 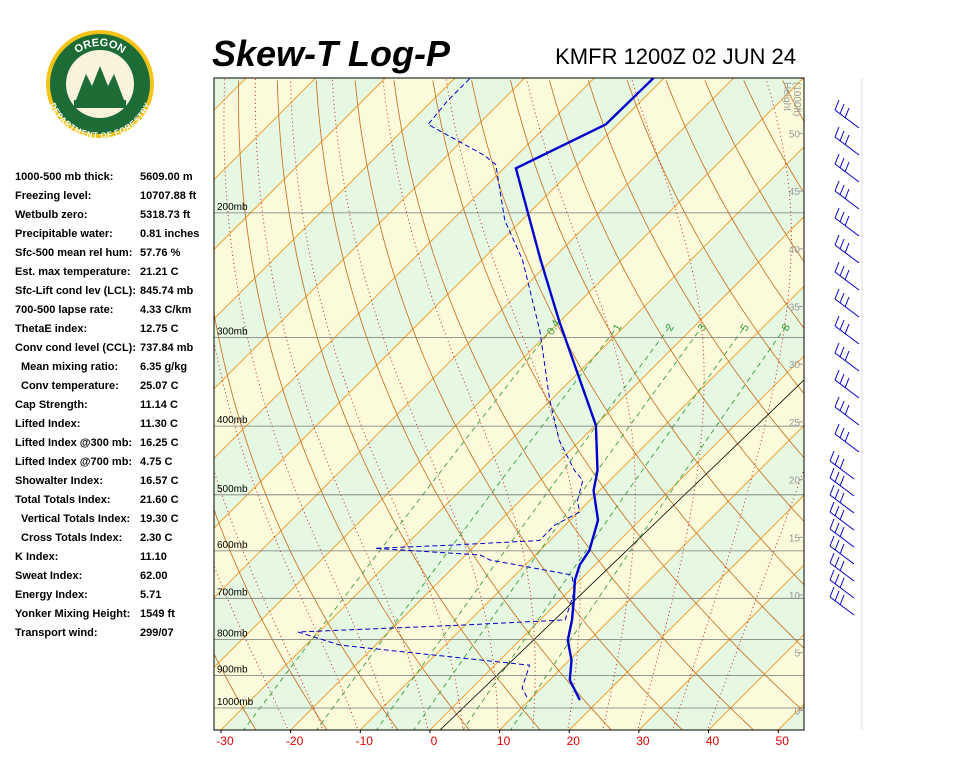 I want to click on height-tick-label: 30, so click(x=795, y=365).